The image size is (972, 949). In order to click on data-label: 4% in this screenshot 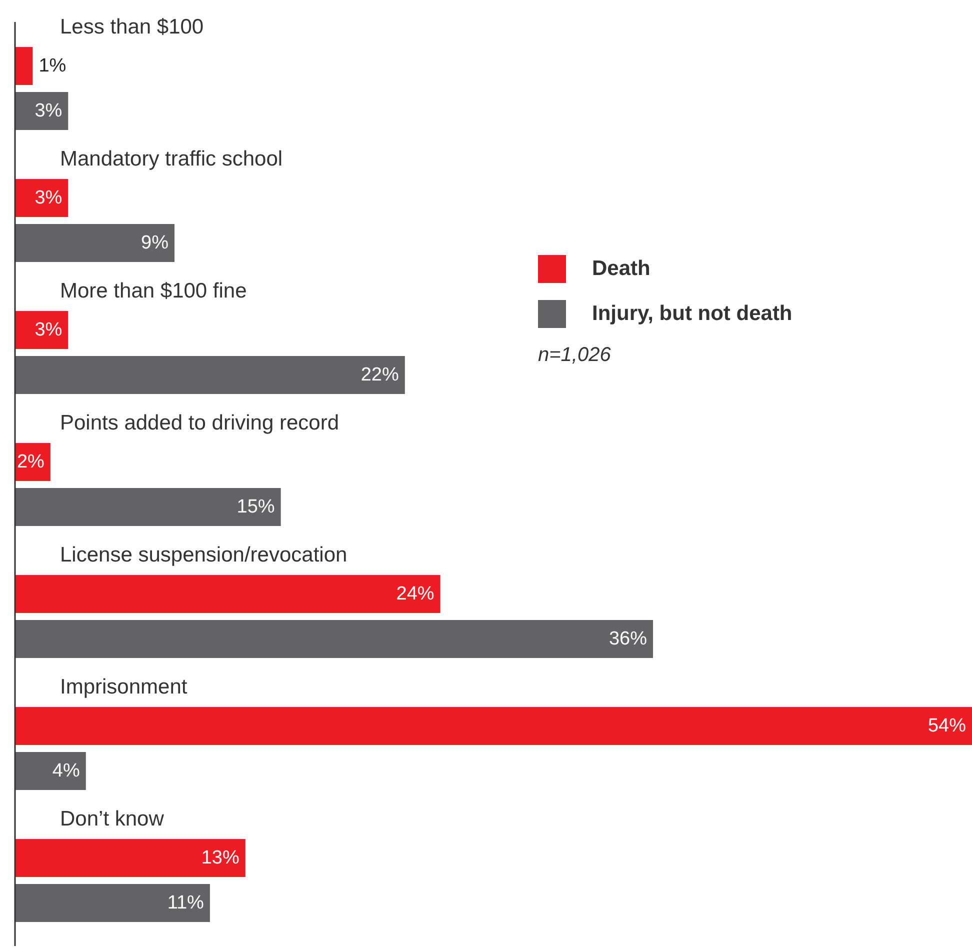, I will do `click(66, 771)`.